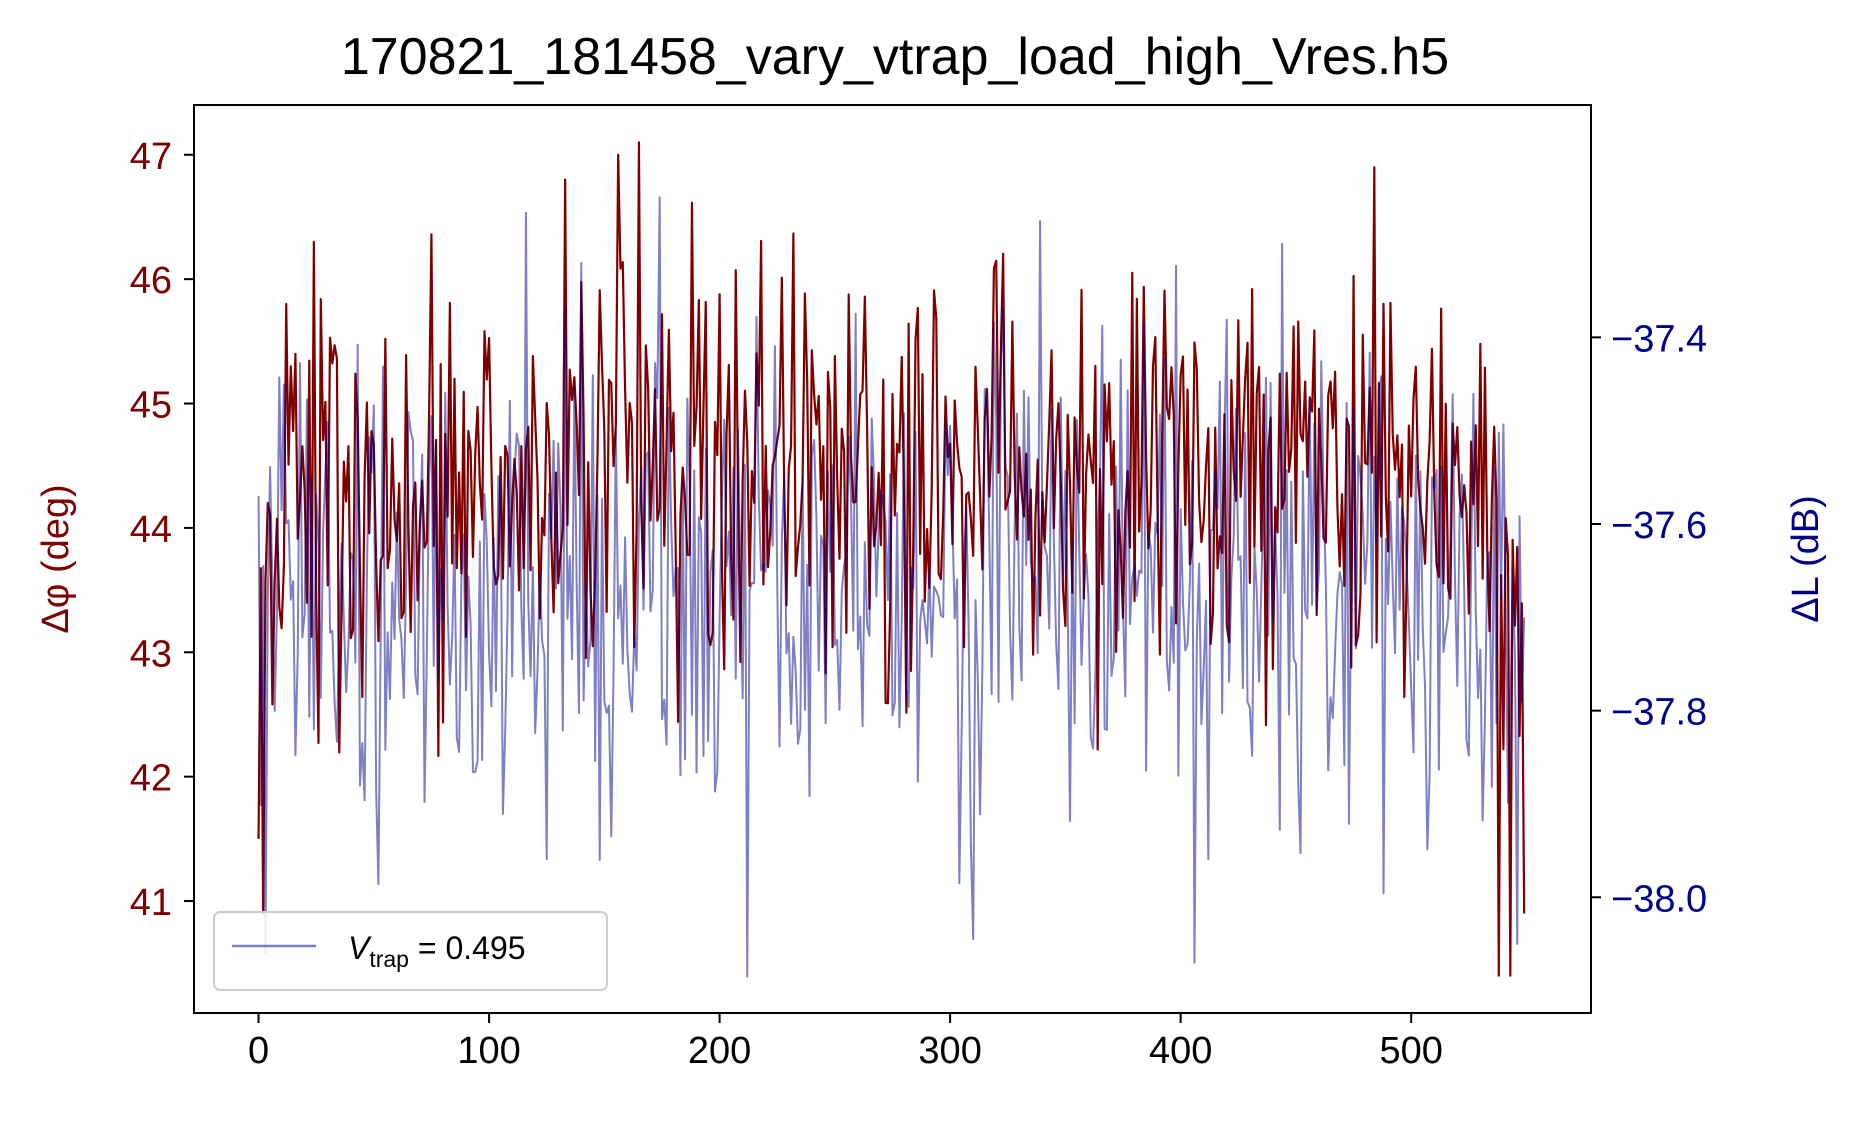  What do you see at coordinates (949, 1051) in the screenshot?
I see `x-tick-label: 300` at bounding box center [949, 1051].